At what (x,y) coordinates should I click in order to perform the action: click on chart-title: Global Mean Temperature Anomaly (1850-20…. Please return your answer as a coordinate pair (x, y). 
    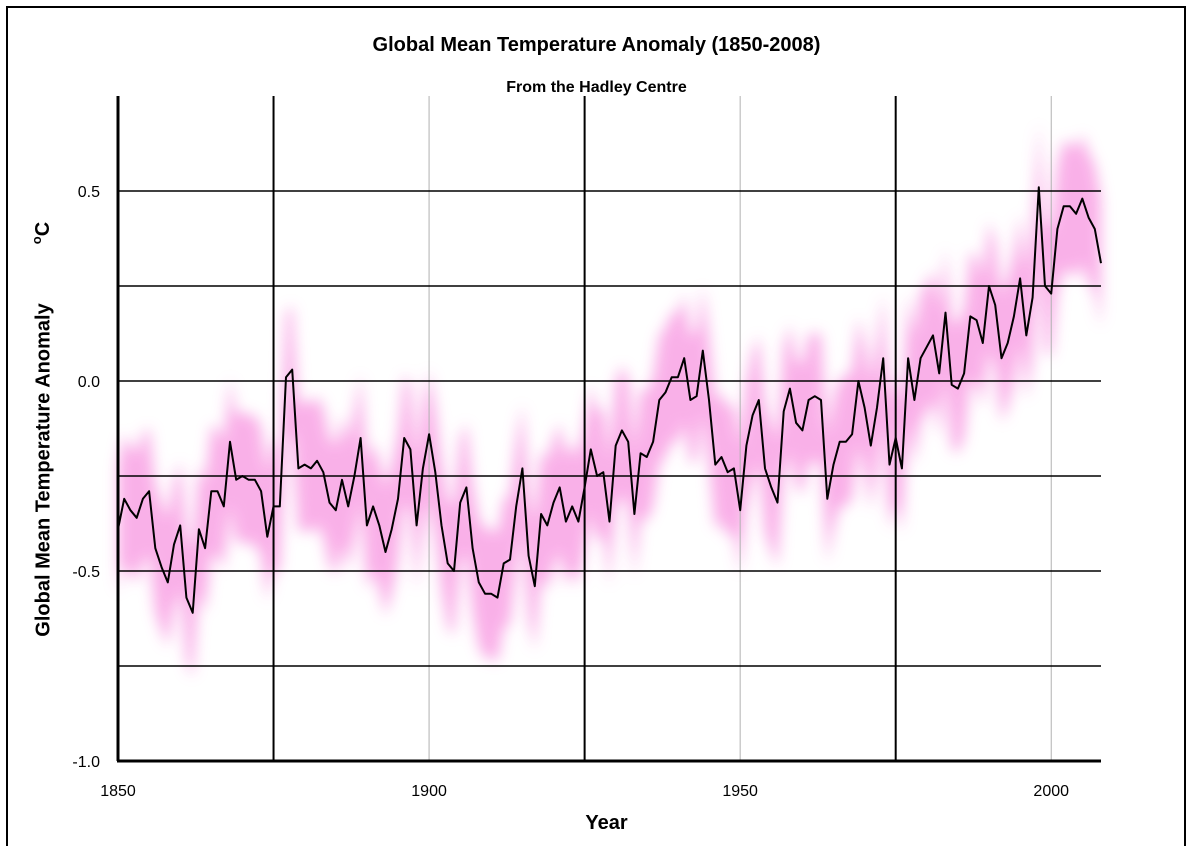
    Looking at the image, I should click on (596, 45).